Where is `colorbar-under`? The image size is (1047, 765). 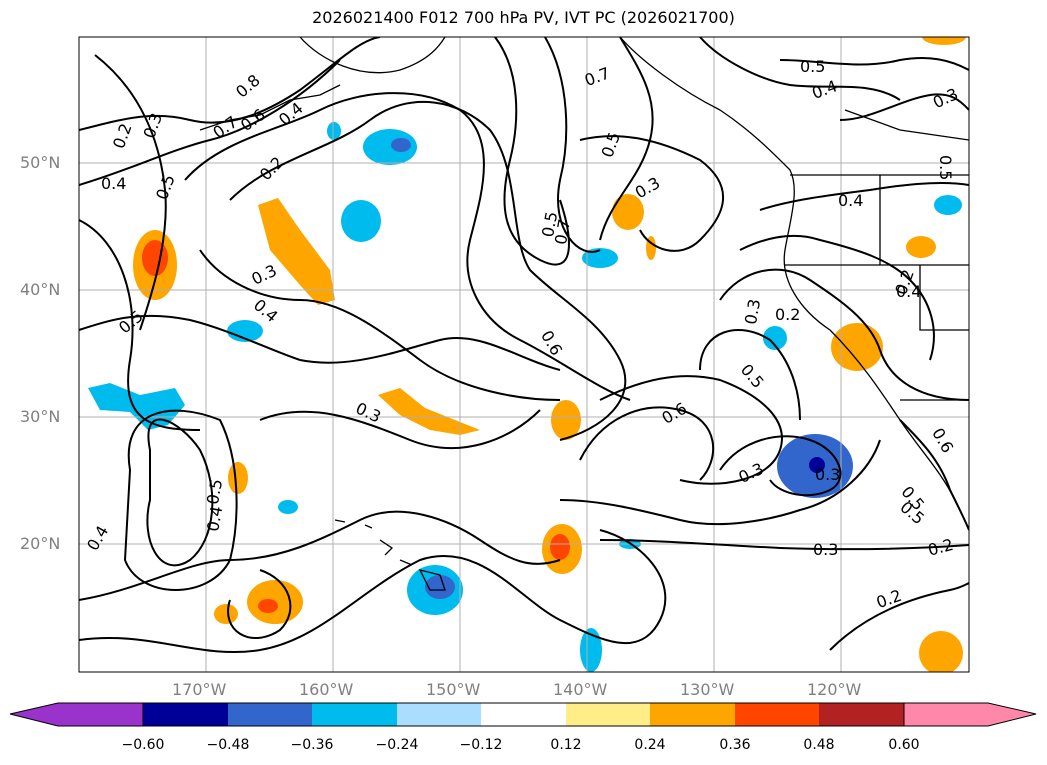
colorbar-under is located at coordinates (76, 714).